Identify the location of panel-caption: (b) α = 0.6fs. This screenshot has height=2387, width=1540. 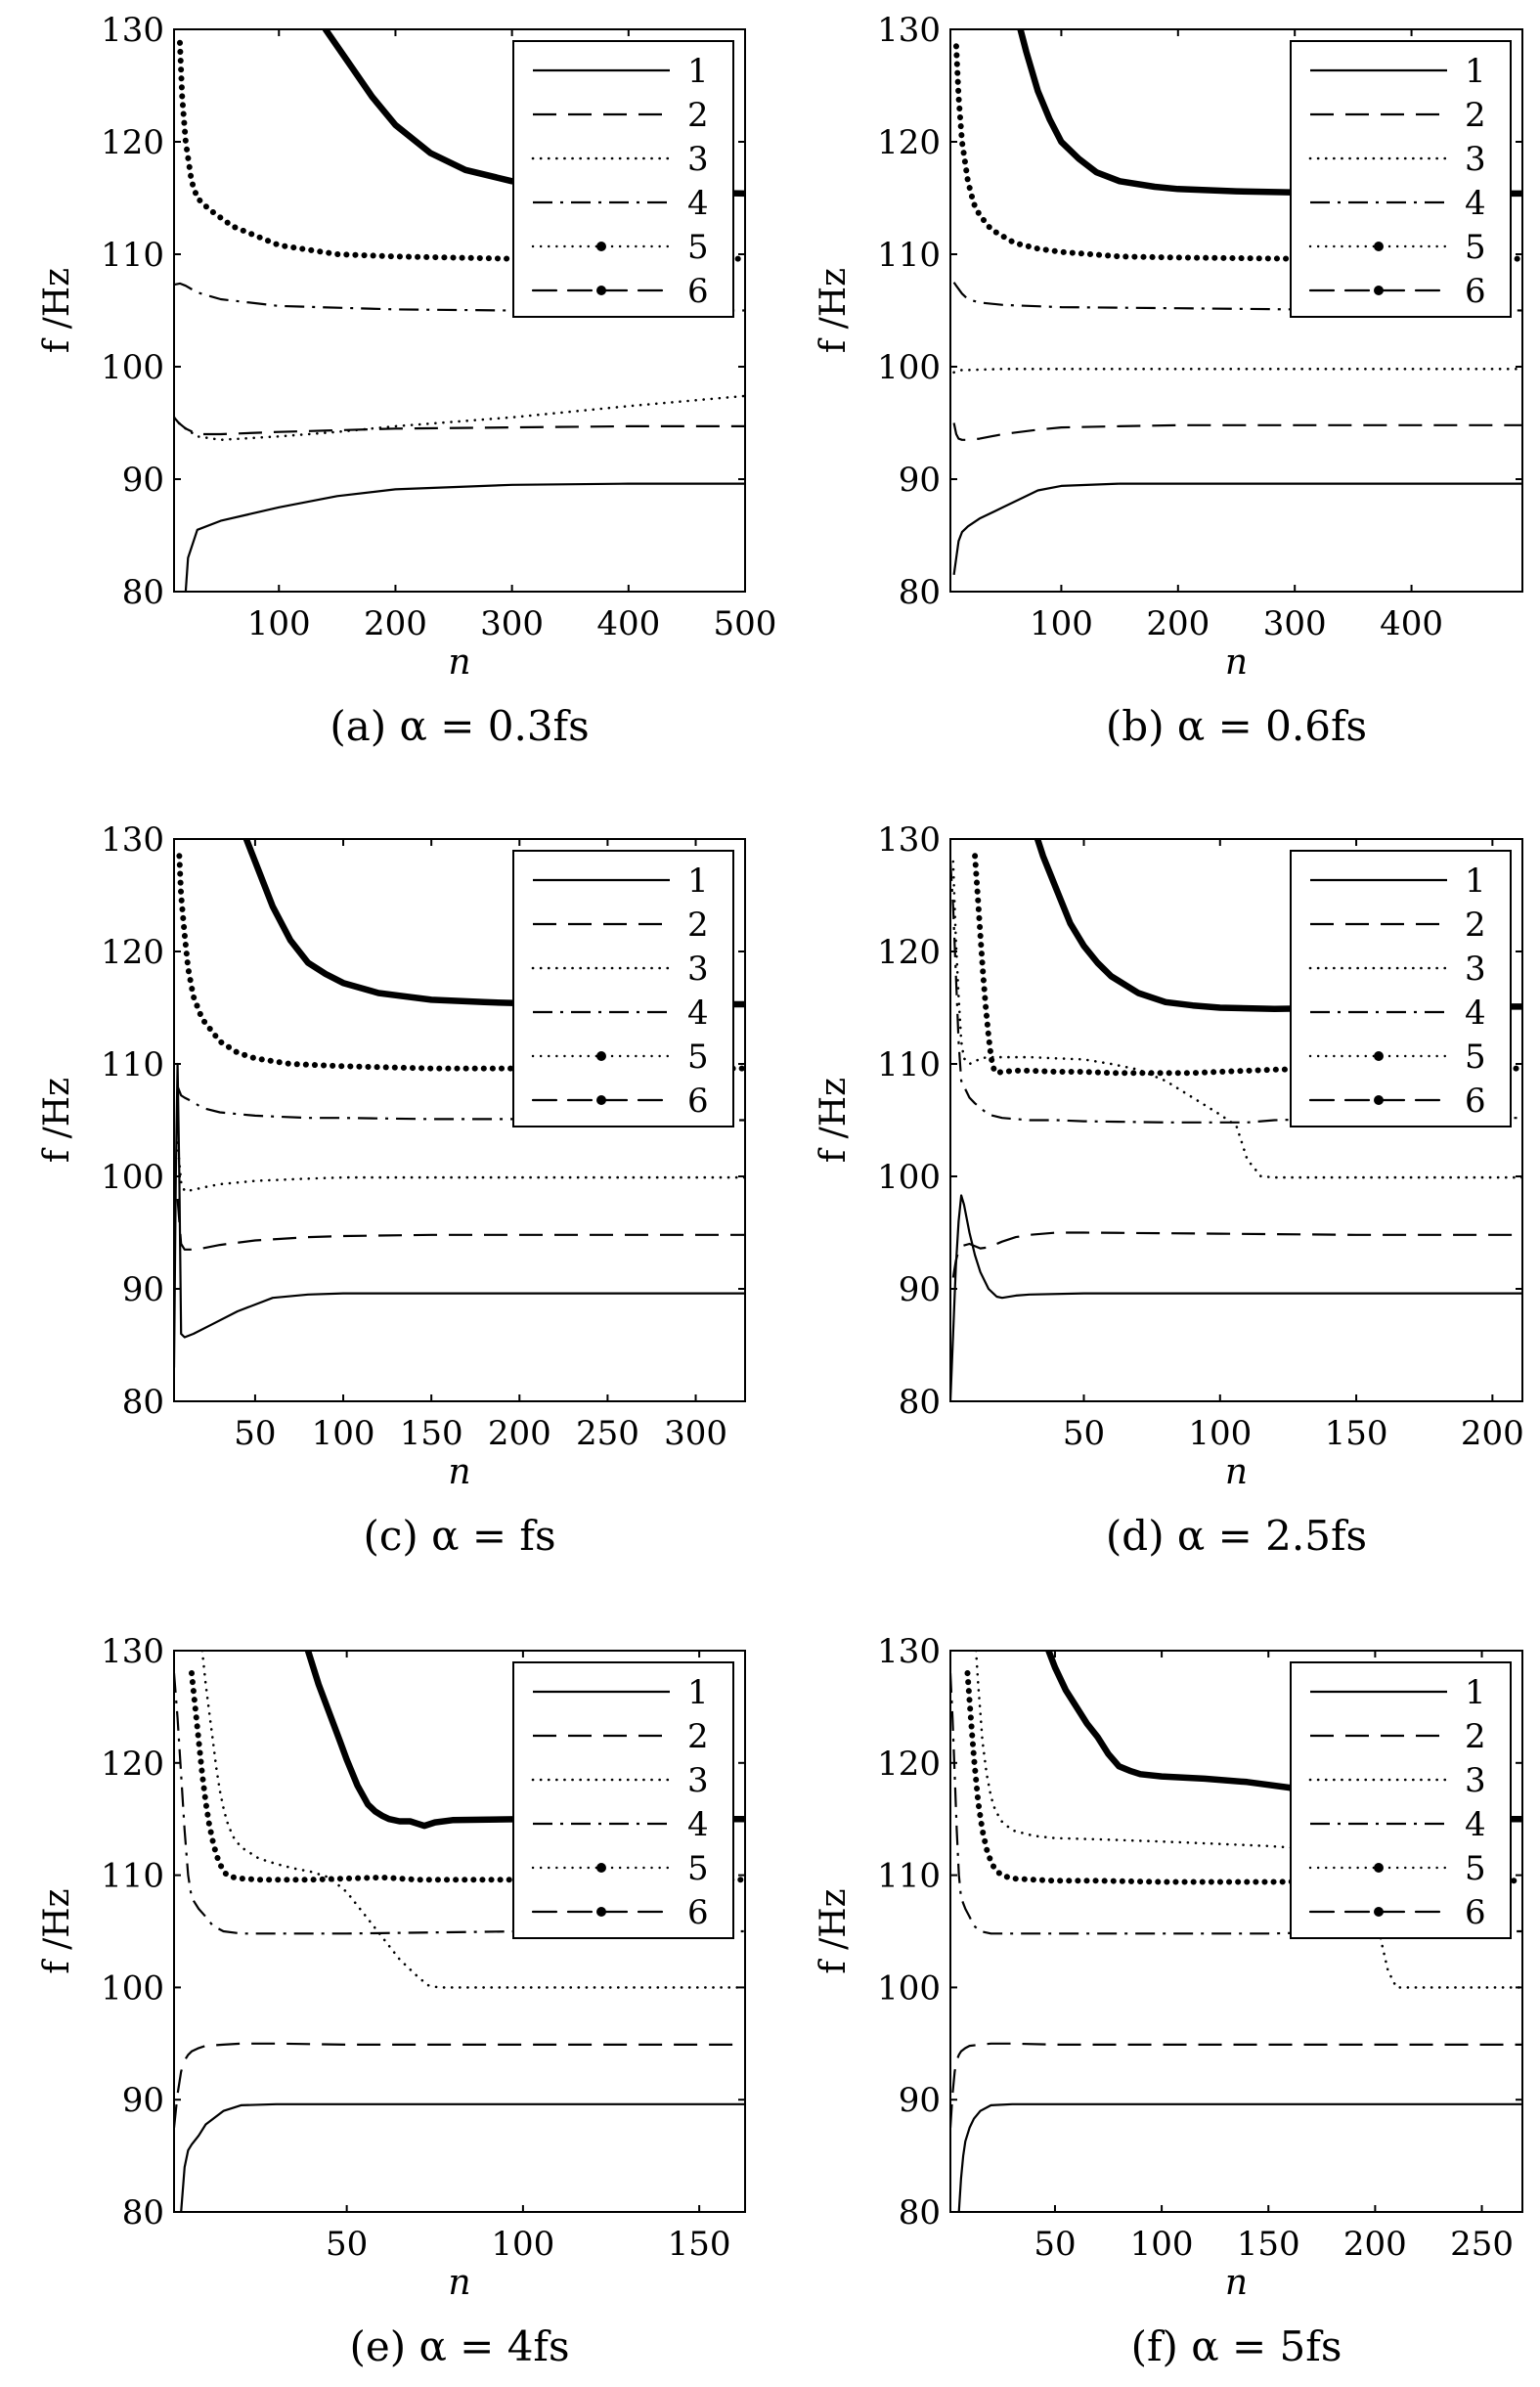
(1236, 726).